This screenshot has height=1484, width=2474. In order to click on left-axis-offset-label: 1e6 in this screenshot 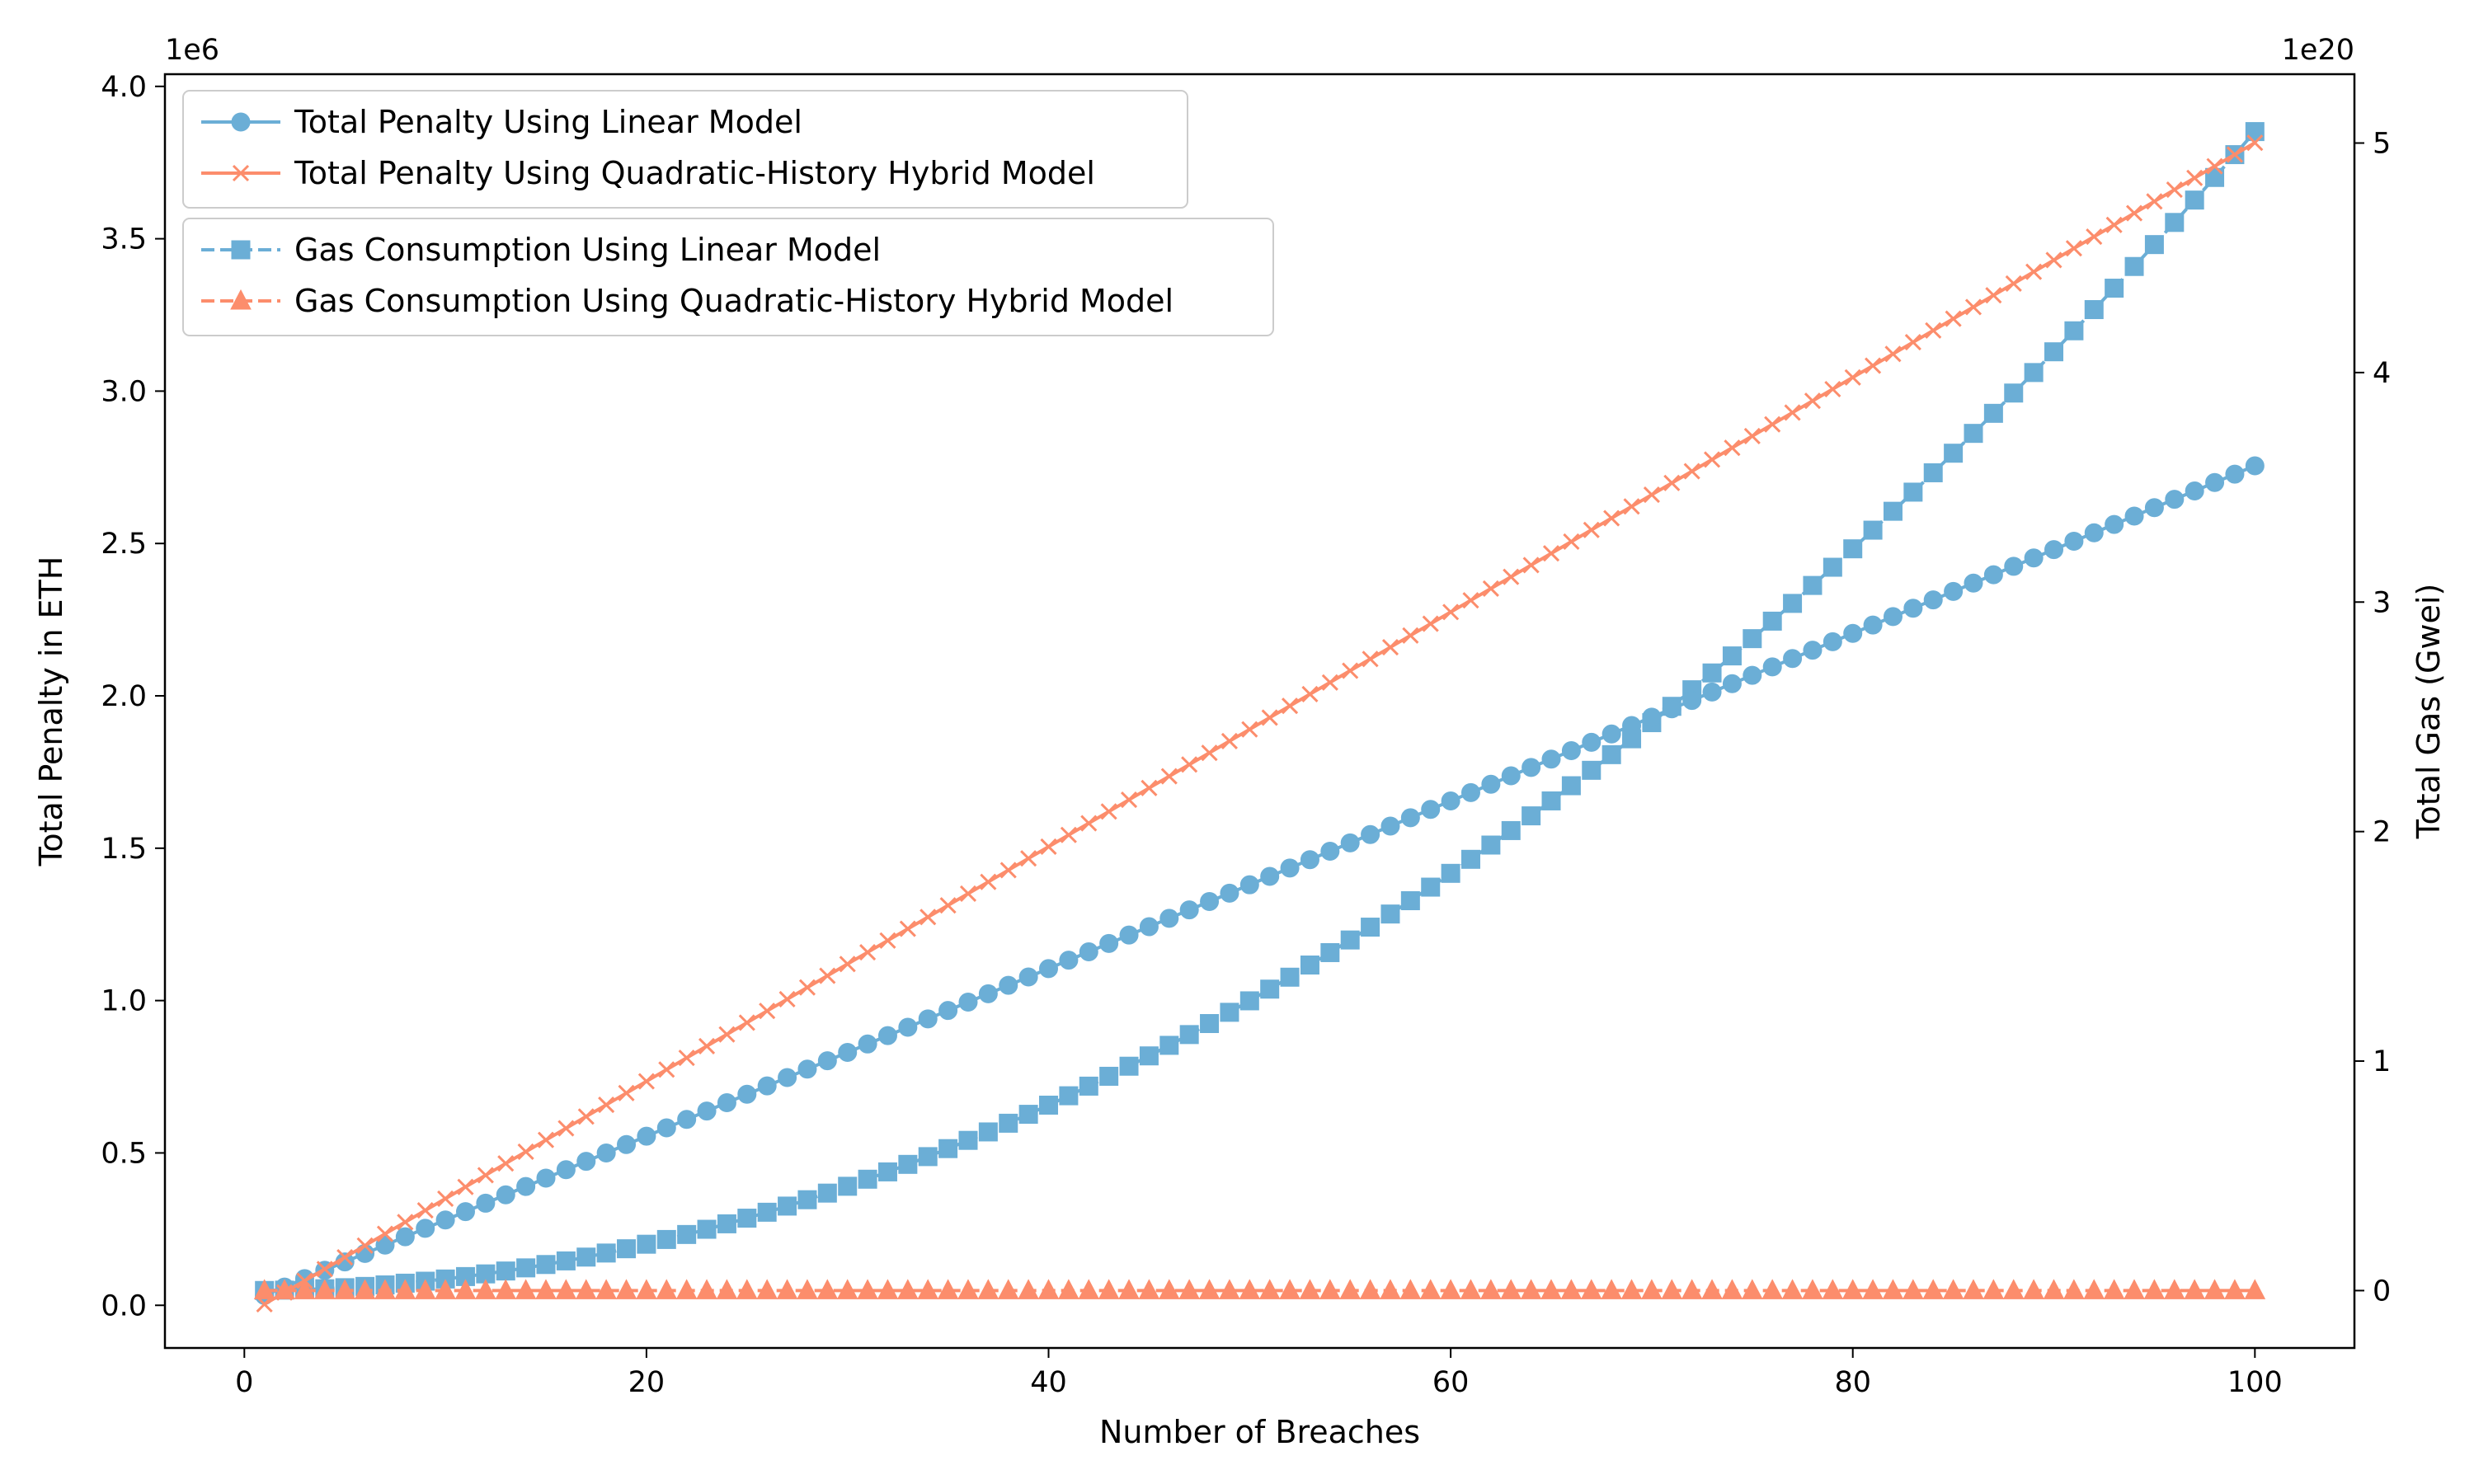, I will do `click(192, 50)`.